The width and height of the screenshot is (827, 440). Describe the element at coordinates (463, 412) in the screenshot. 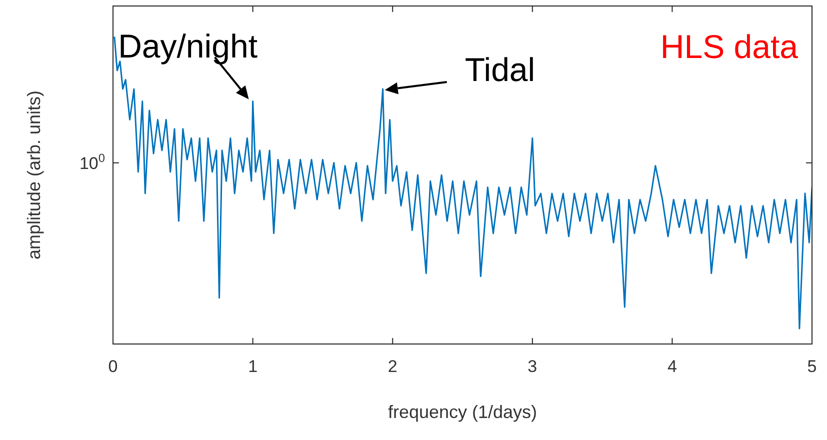

I see `x-axis-title: frequency (1/days)` at that location.